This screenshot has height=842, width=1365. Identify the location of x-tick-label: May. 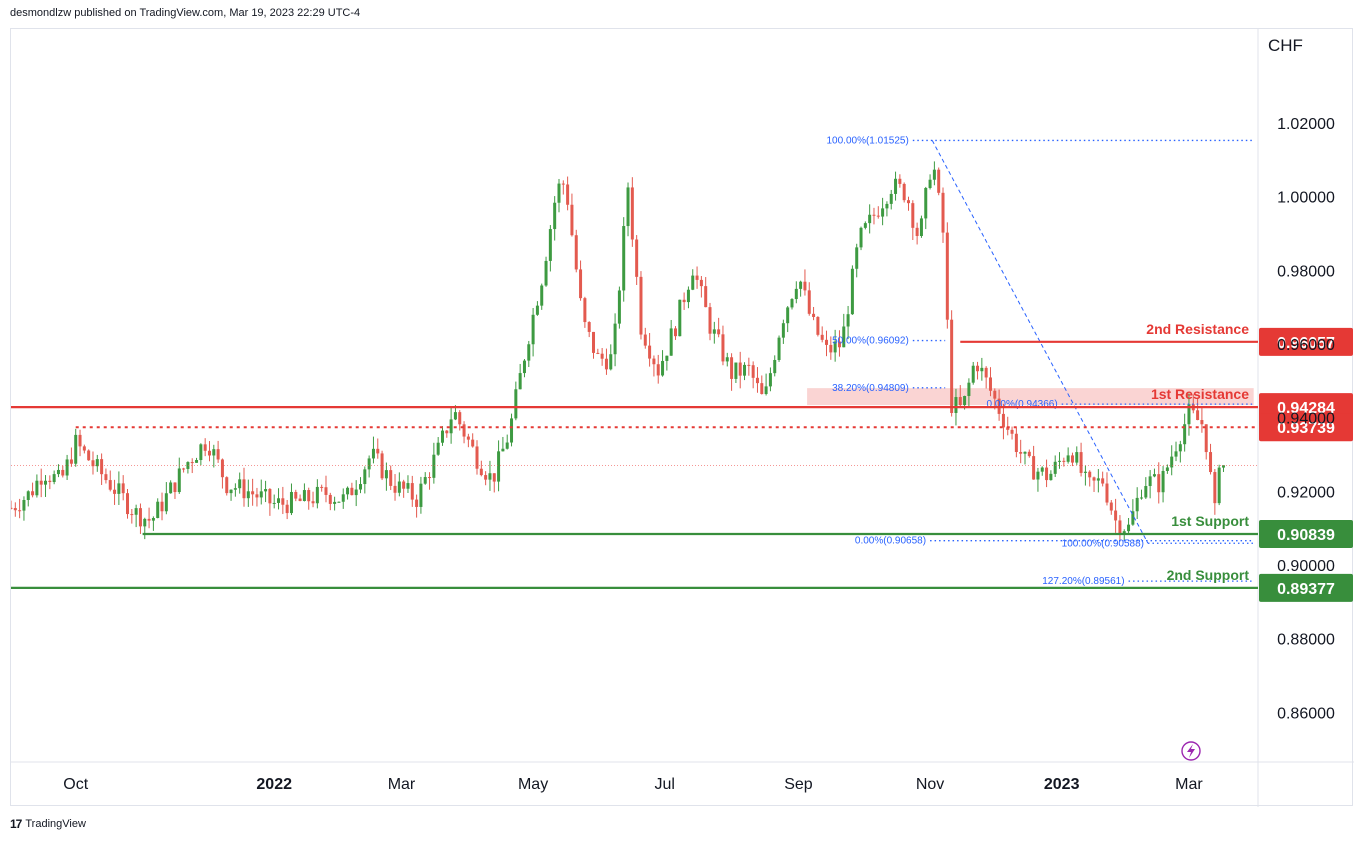
(533, 784).